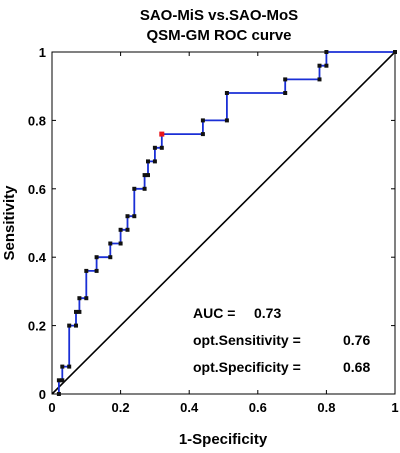  What do you see at coordinates (37, 257) in the screenshot?
I see `y-tick-label: 0.4` at bounding box center [37, 257].